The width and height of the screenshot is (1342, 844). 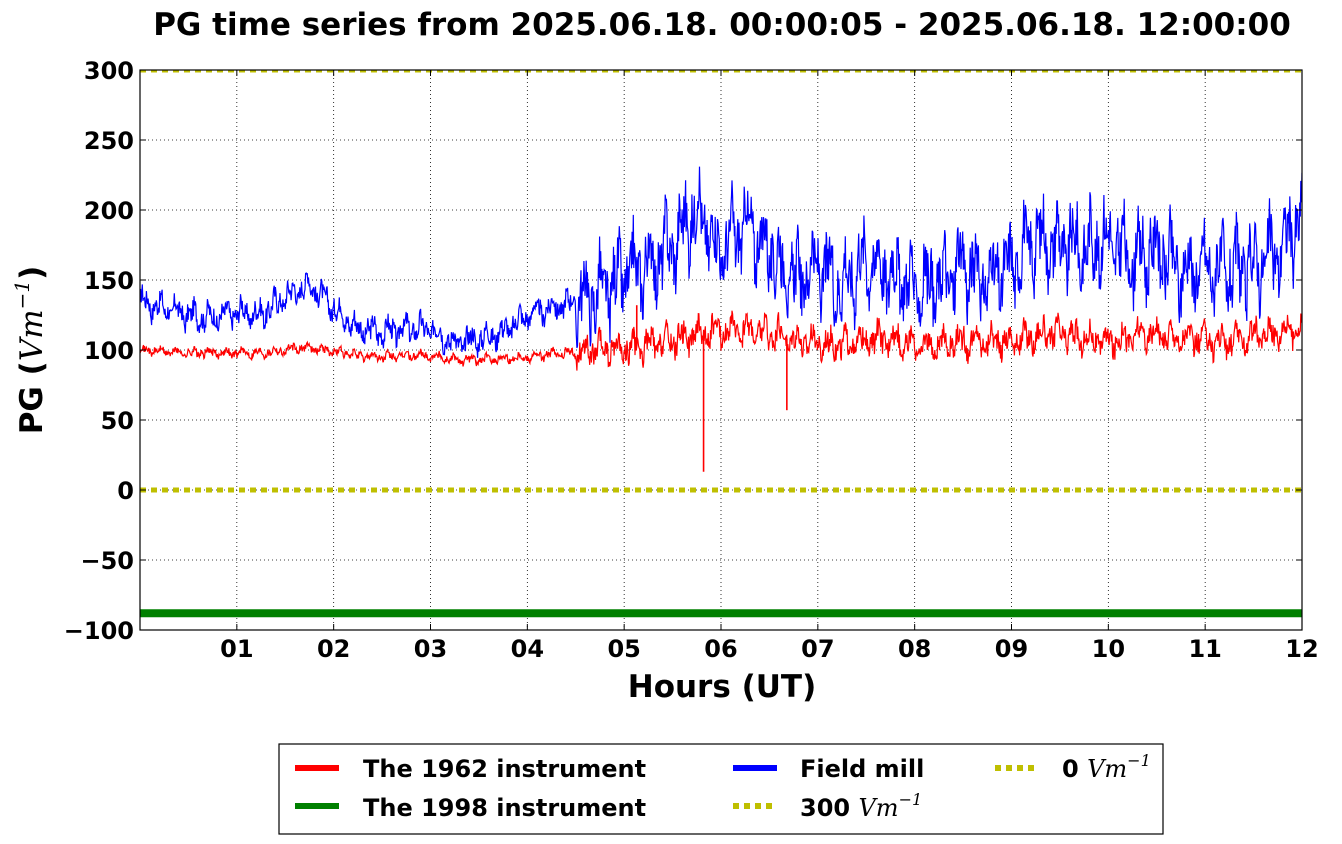 I want to click on y-axis-label-main: PG (, so click(x=32, y=397).